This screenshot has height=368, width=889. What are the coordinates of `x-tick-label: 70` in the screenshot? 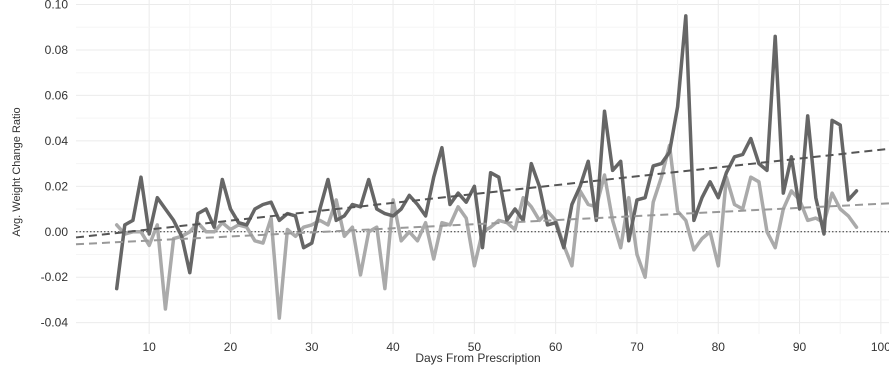 It's located at (637, 347).